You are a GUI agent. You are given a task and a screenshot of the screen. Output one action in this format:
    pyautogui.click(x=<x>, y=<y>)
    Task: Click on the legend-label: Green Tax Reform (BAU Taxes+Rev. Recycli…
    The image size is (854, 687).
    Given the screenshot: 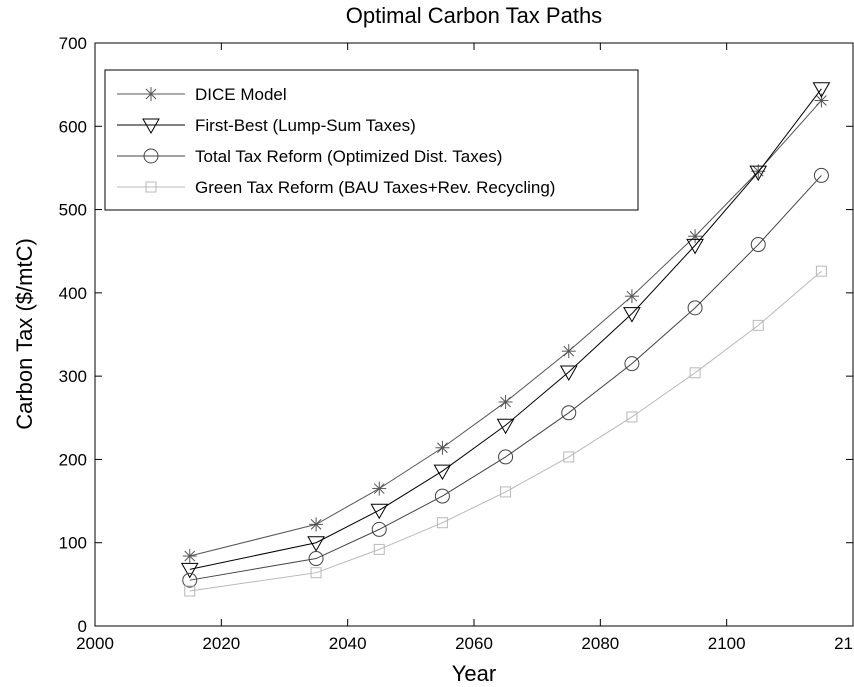 What is the action you would take?
    pyautogui.click(x=375, y=187)
    